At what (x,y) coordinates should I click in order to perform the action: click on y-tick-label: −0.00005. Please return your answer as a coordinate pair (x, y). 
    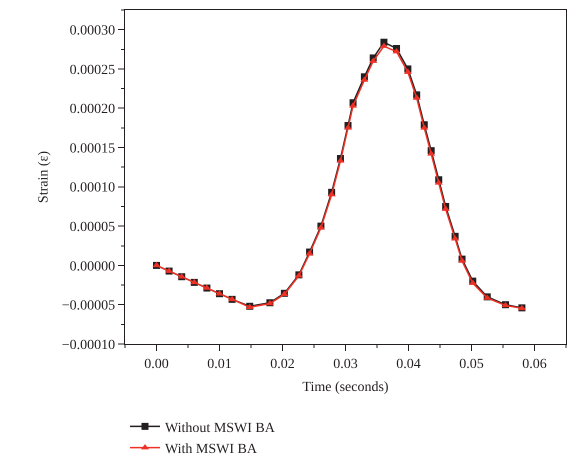
    Looking at the image, I should click on (89, 306).